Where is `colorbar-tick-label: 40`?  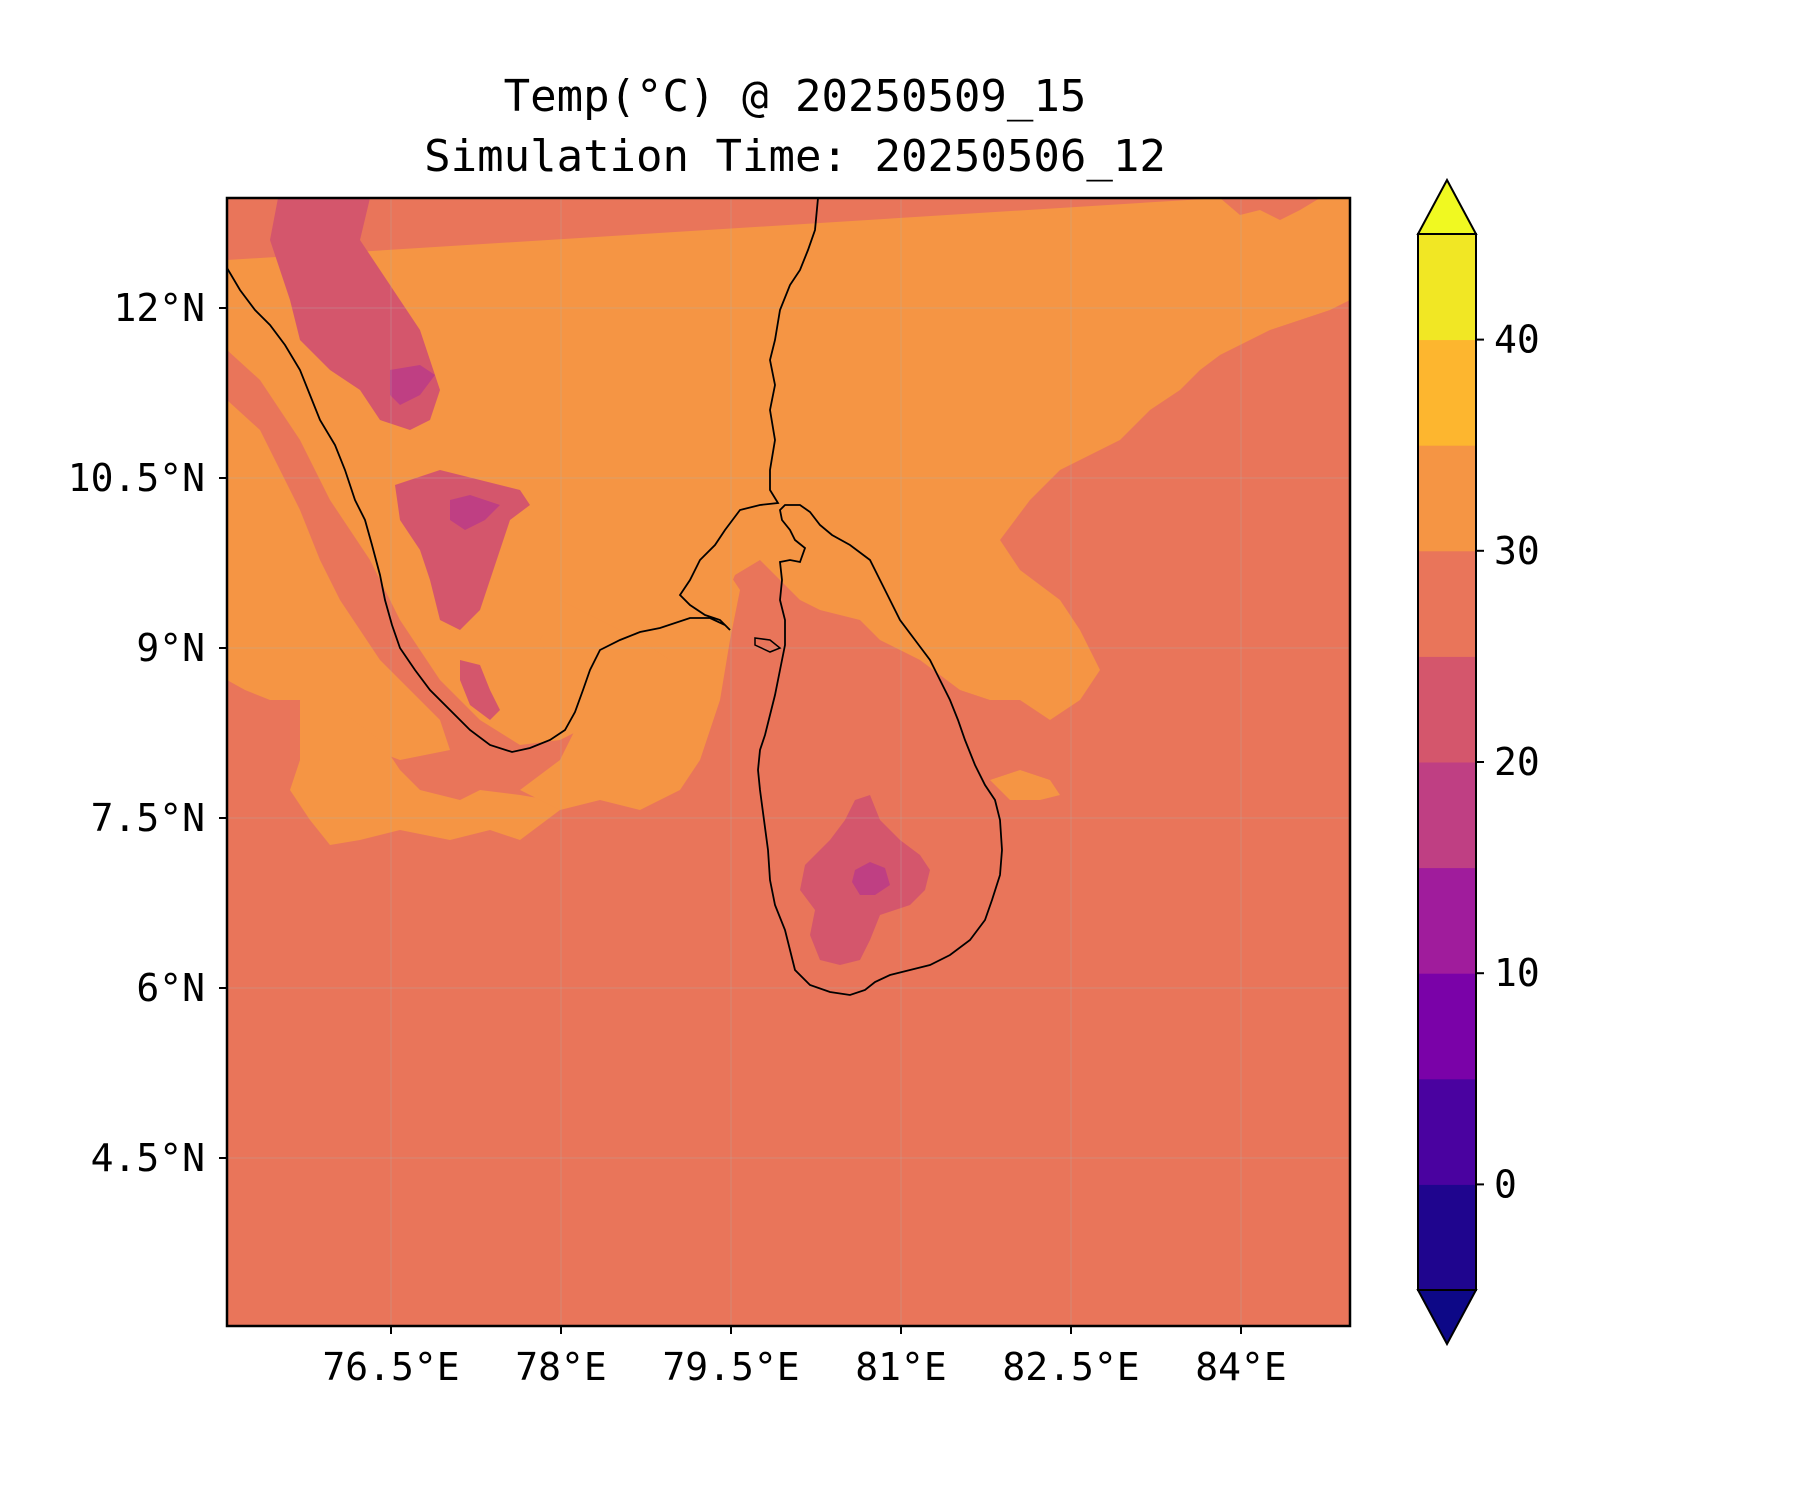
colorbar-tick-label: 40 is located at coordinates (1517, 340).